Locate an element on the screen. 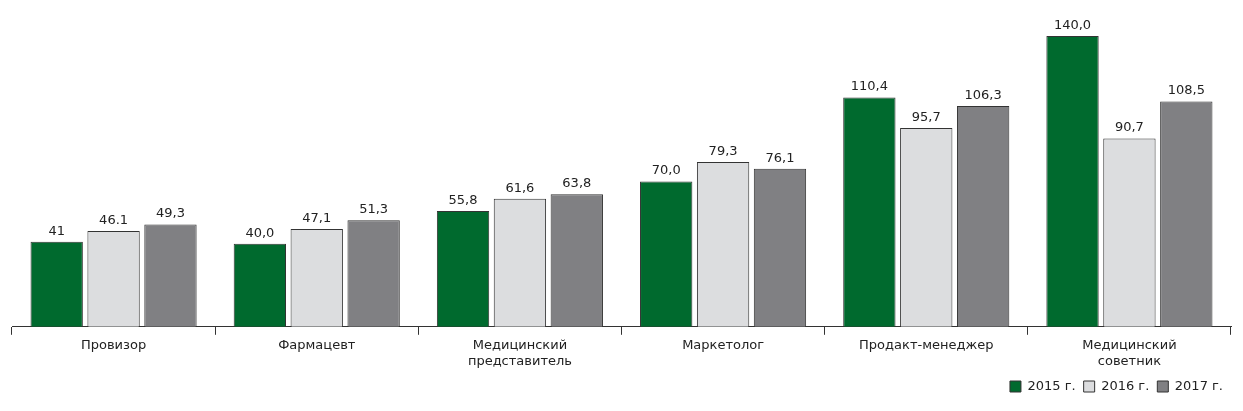 Image resolution: width=1243 pixels, height=411 pixels. x-tick-label: Фармацевт is located at coordinates (317, 344).